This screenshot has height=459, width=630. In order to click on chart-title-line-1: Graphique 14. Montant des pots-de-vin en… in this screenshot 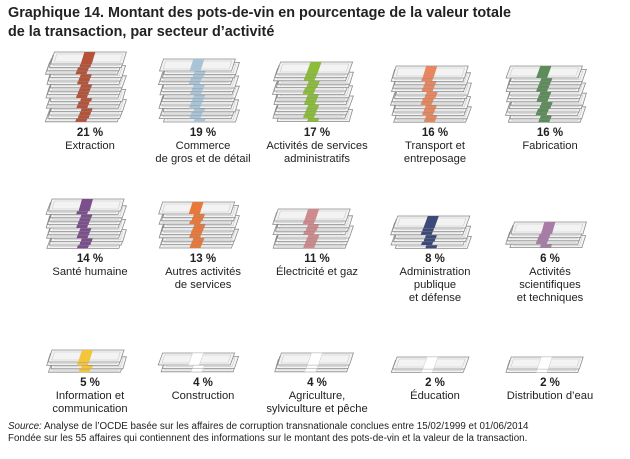, I will do `click(259, 13)`.